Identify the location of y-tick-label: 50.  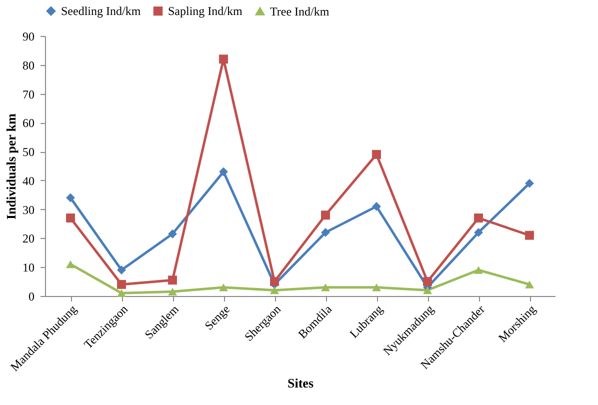
(28, 152).